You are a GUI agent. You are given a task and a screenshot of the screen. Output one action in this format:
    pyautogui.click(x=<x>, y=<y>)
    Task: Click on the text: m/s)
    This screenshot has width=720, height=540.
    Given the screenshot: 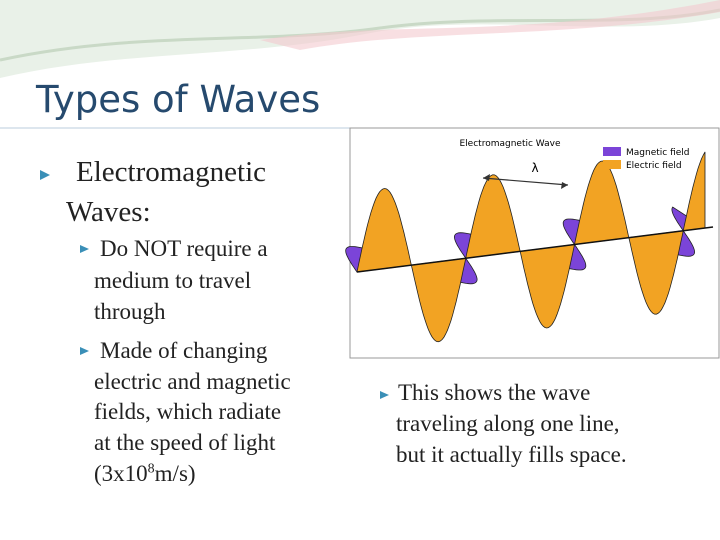 What is the action you would take?
    pyautogui.click(x=175, y=473)
    